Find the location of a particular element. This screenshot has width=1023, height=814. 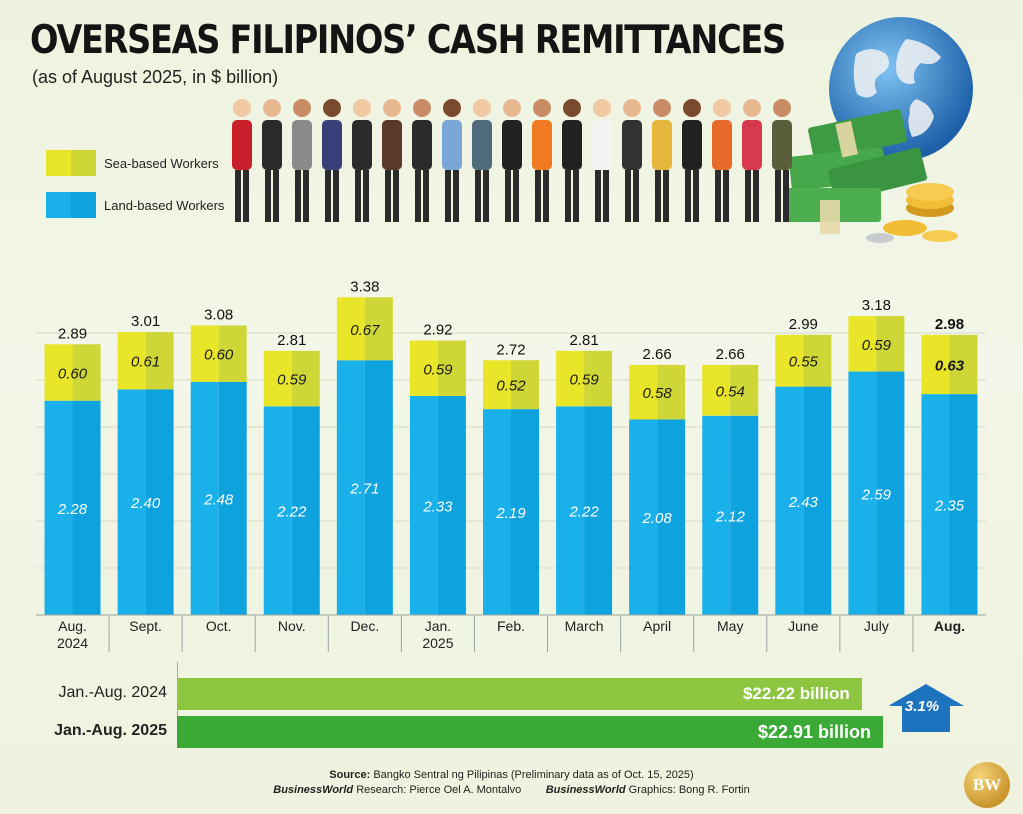

data-label-total: 2.66 is located at coordinates (730, 354).